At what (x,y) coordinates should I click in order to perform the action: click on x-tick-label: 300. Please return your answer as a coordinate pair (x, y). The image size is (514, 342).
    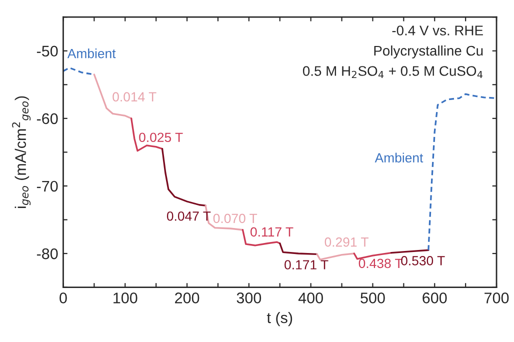
    Looking at the image, I should click on (249, 298).